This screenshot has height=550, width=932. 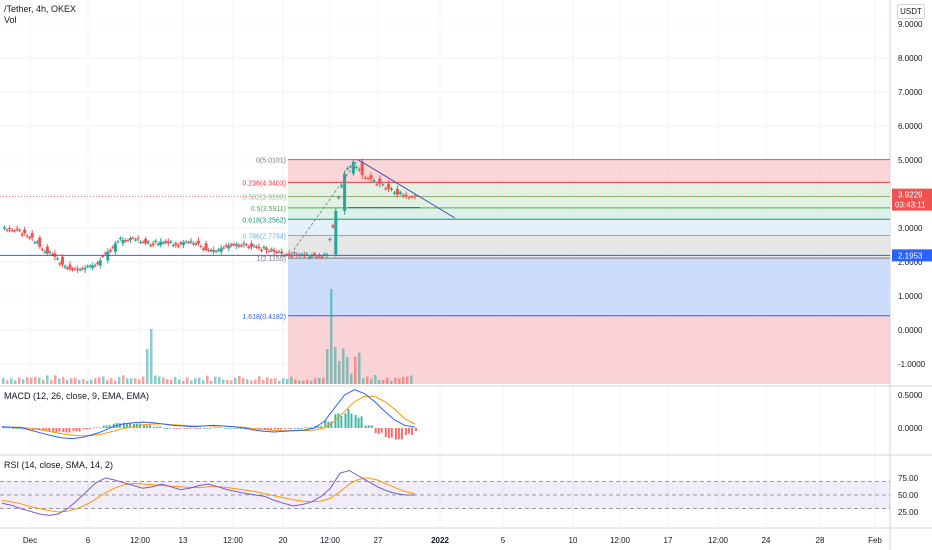 What do you see at coordinates (910, 160) in the screenshot?
I see `price-tick-label: 5.0000` at bounding box center [910, 160].